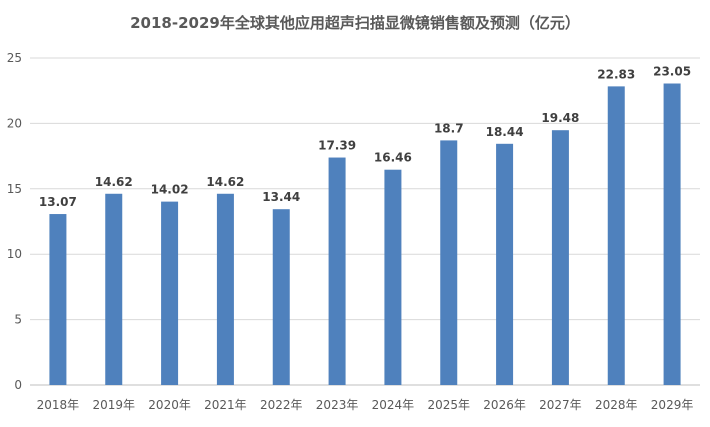 This screenshot has width=710, height=427. Describe the element at coordinates (281, 405) in the screenshot. I see `x-tick-label: 2022年` at that location.